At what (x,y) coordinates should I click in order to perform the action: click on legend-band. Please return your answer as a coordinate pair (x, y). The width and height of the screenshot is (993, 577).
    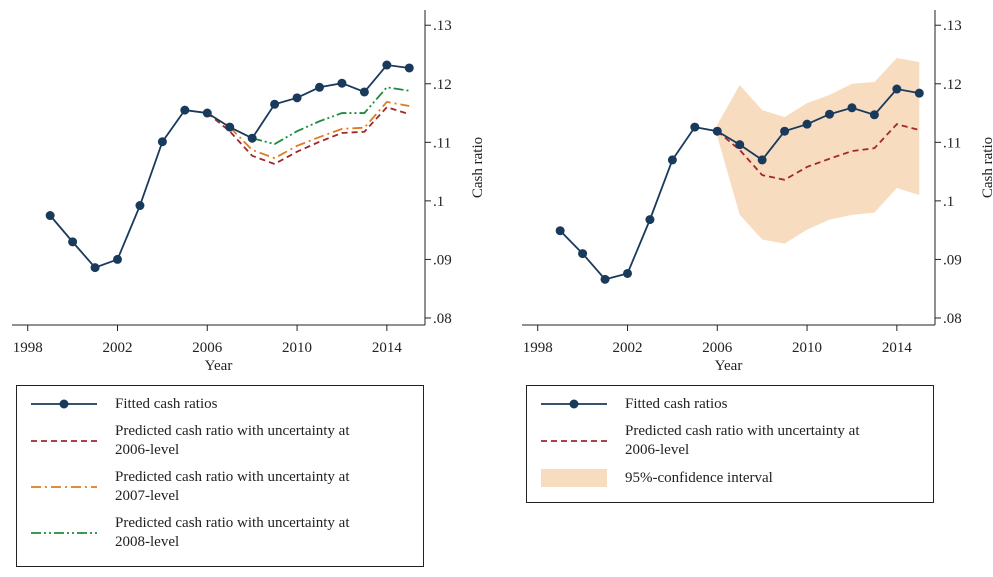
    Looking at the image, I should click on (574, 478).